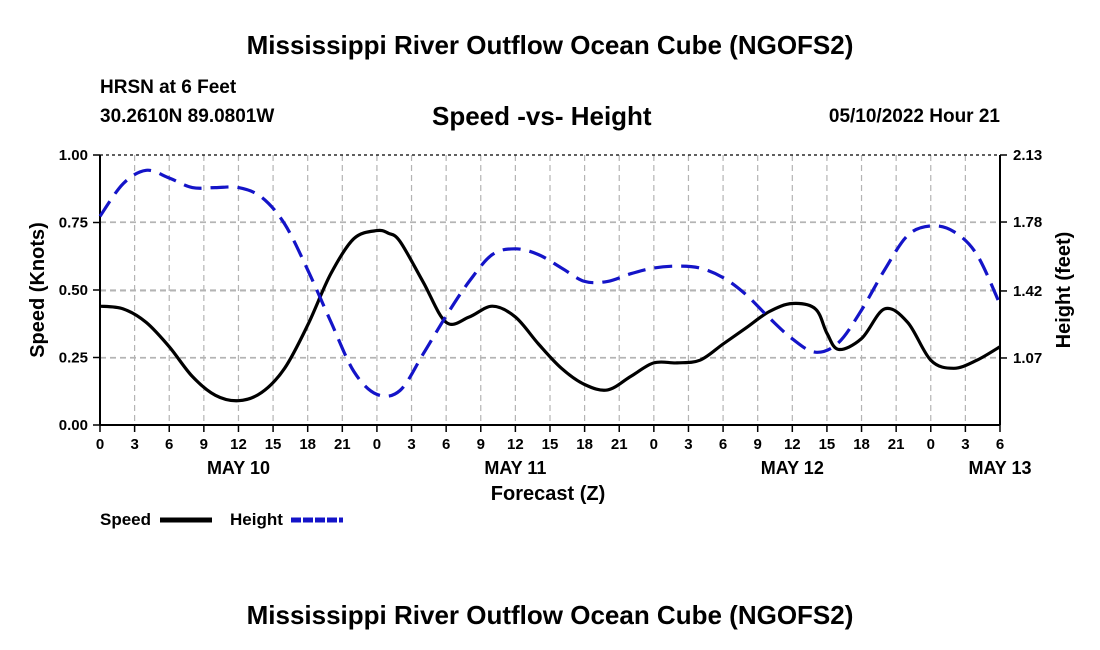 This screenshot has height=650, width=1100. I want to click on day-label: MAY 13, so click(999, 468).